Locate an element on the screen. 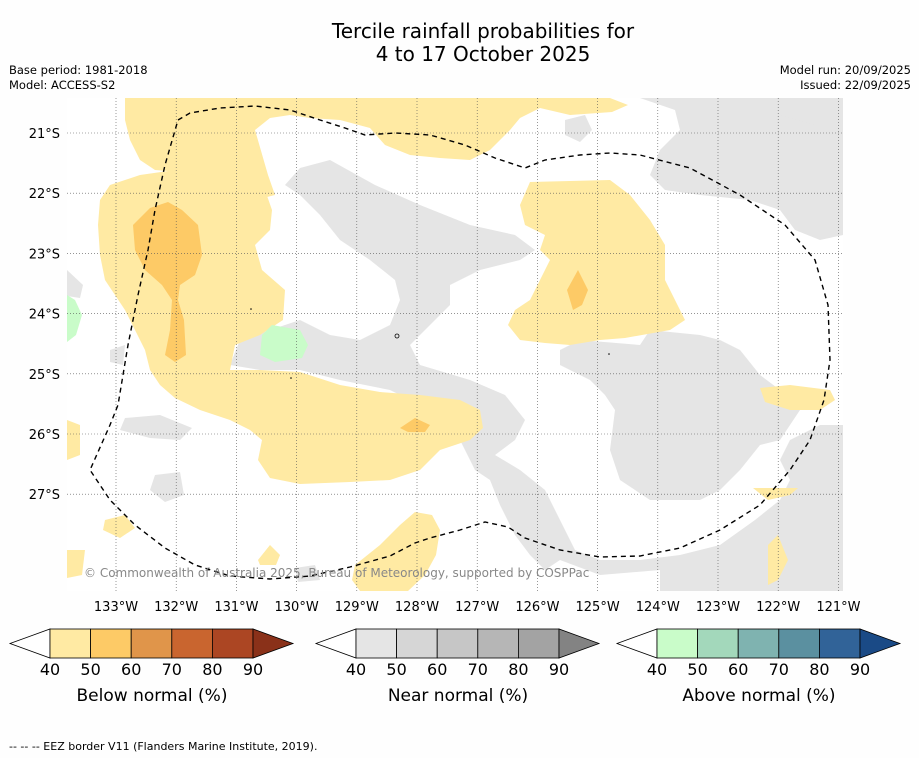 This screenshot has height=758, width=919. lon-tick-label: 128°W is located at coordinates (417, 607).